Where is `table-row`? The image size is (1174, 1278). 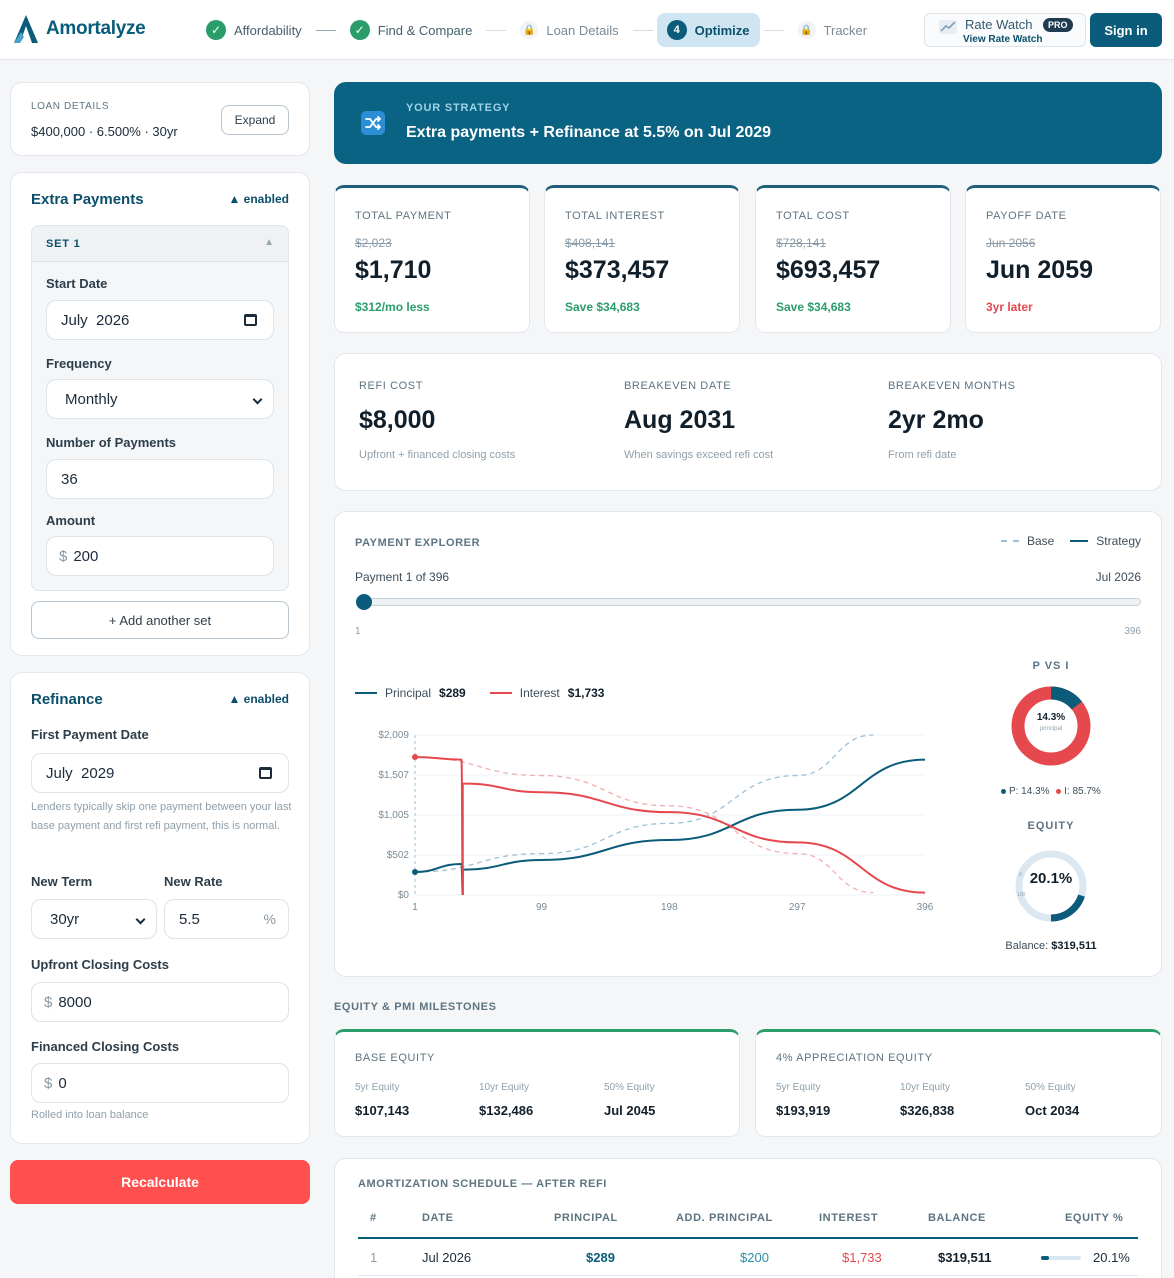
table-row is located at coordinates (748, 1258).